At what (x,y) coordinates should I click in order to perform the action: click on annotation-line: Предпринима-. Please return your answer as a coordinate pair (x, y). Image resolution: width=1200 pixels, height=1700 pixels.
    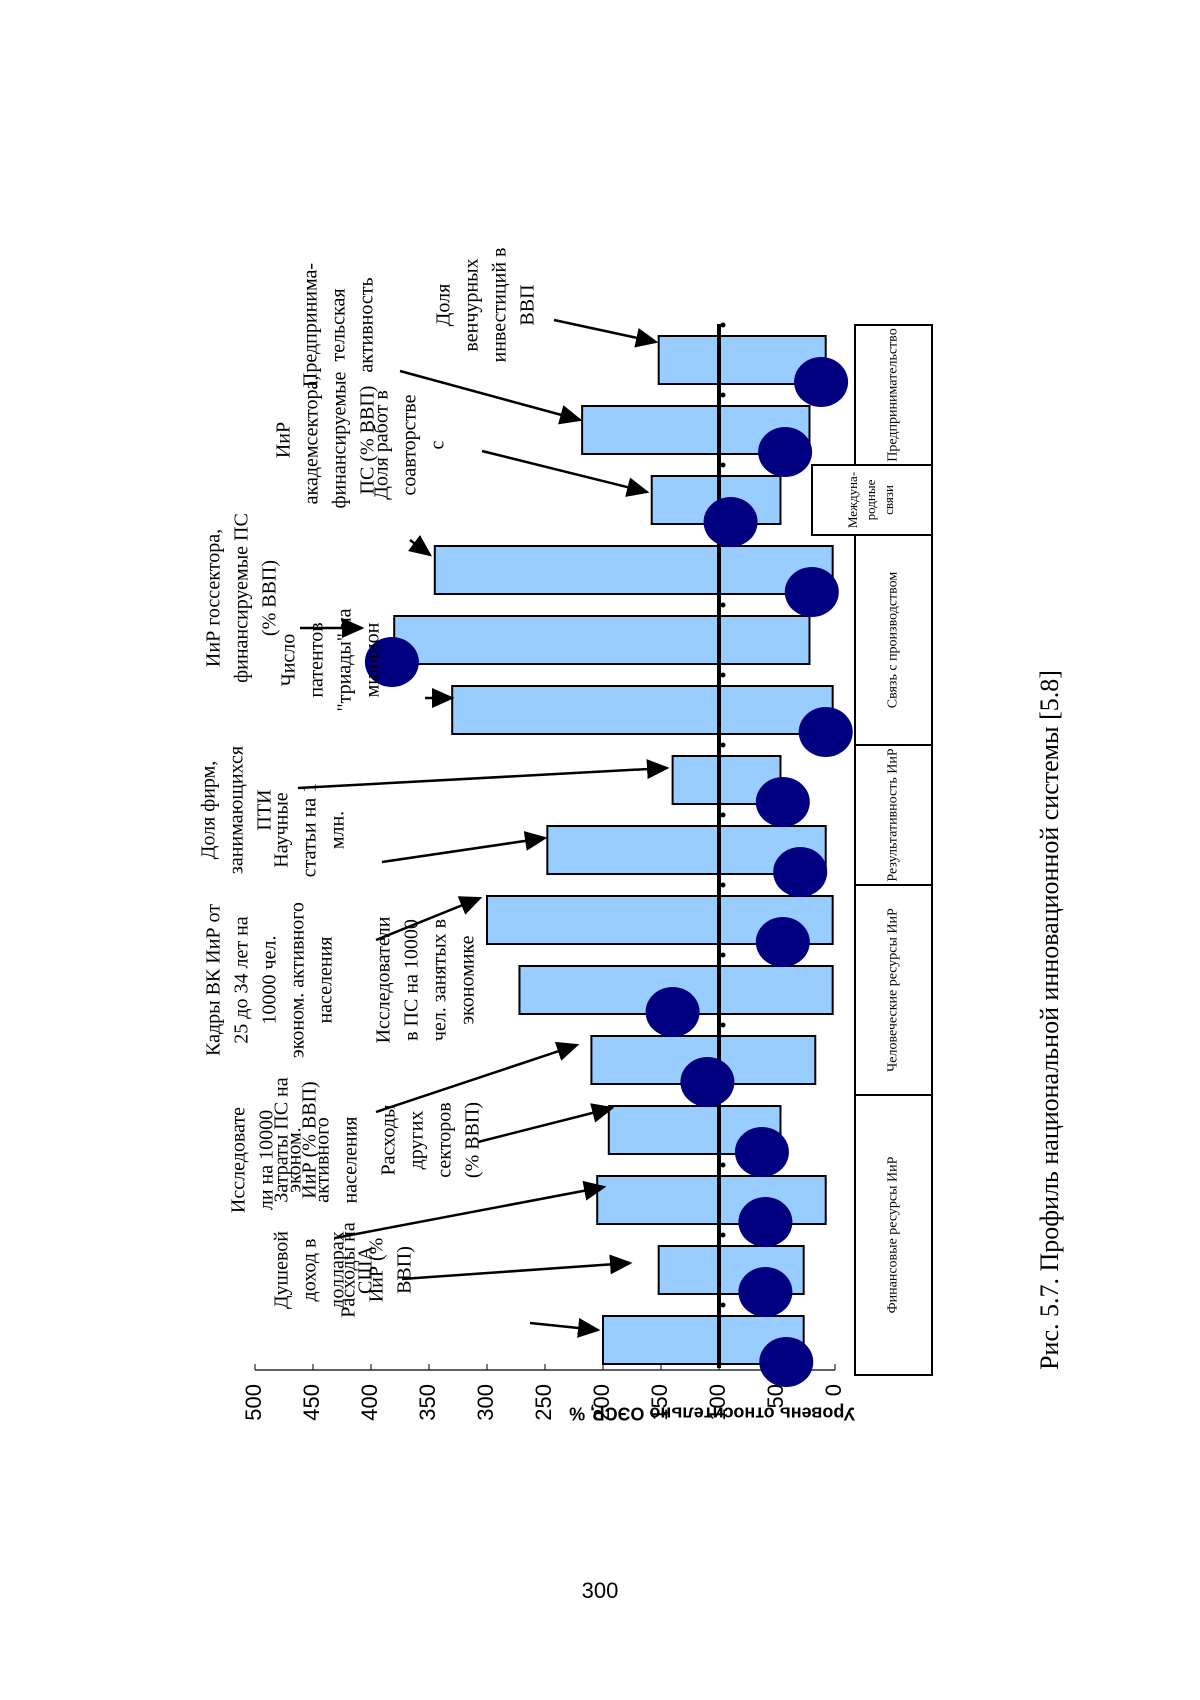
    Looking at the image, I should click on (311, 325).